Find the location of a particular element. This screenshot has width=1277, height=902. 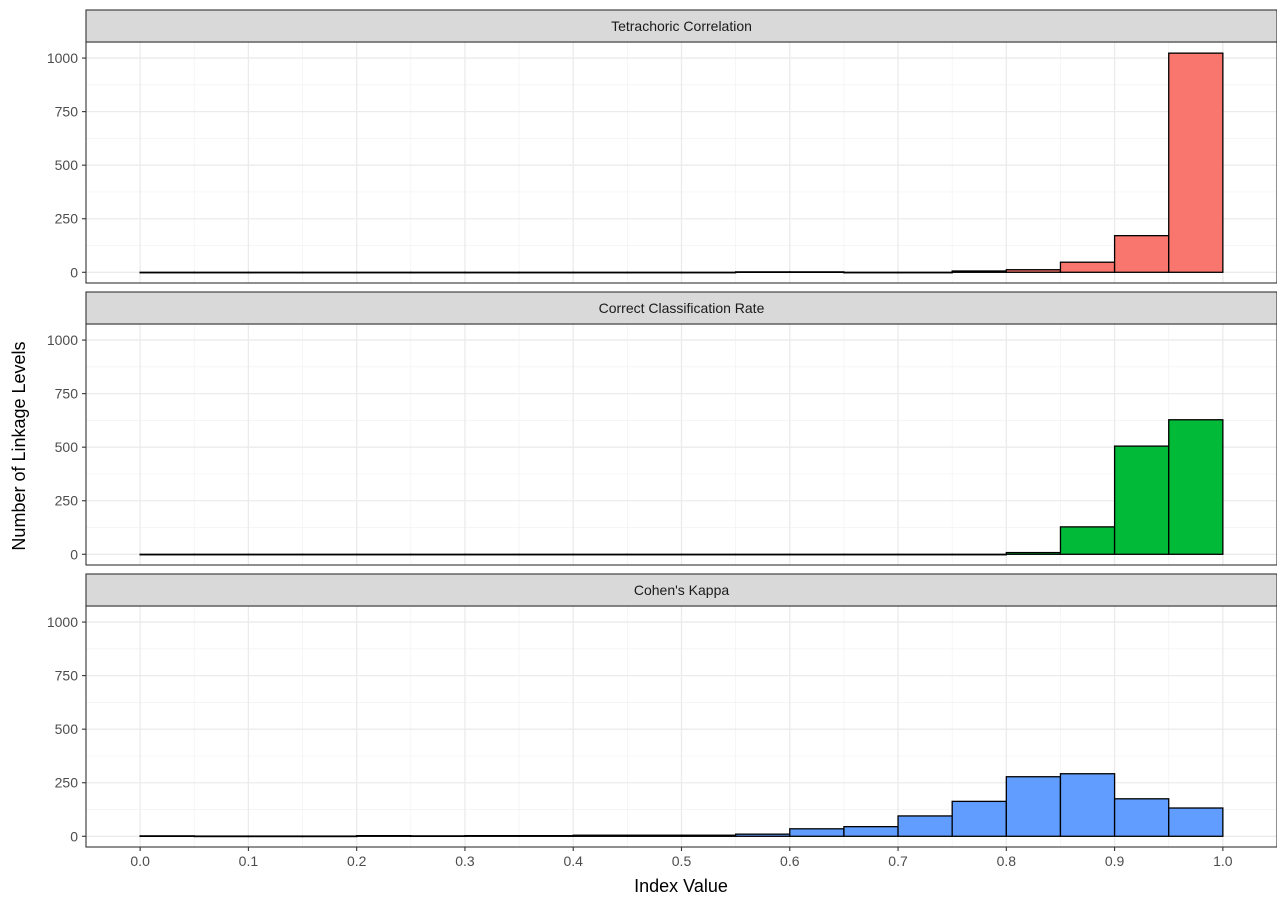

facet-strip-label: Correct Classification Rate is located at coordinates (682, 308).